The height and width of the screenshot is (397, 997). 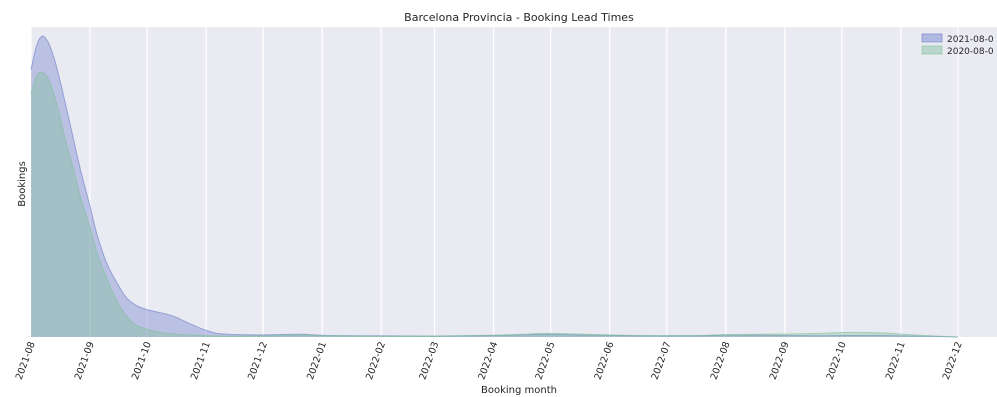 What do you see at coordinates (662, 360) in the screenshot?
I see `x-tick-label: 2022-07` at bounding box center [662, 360].